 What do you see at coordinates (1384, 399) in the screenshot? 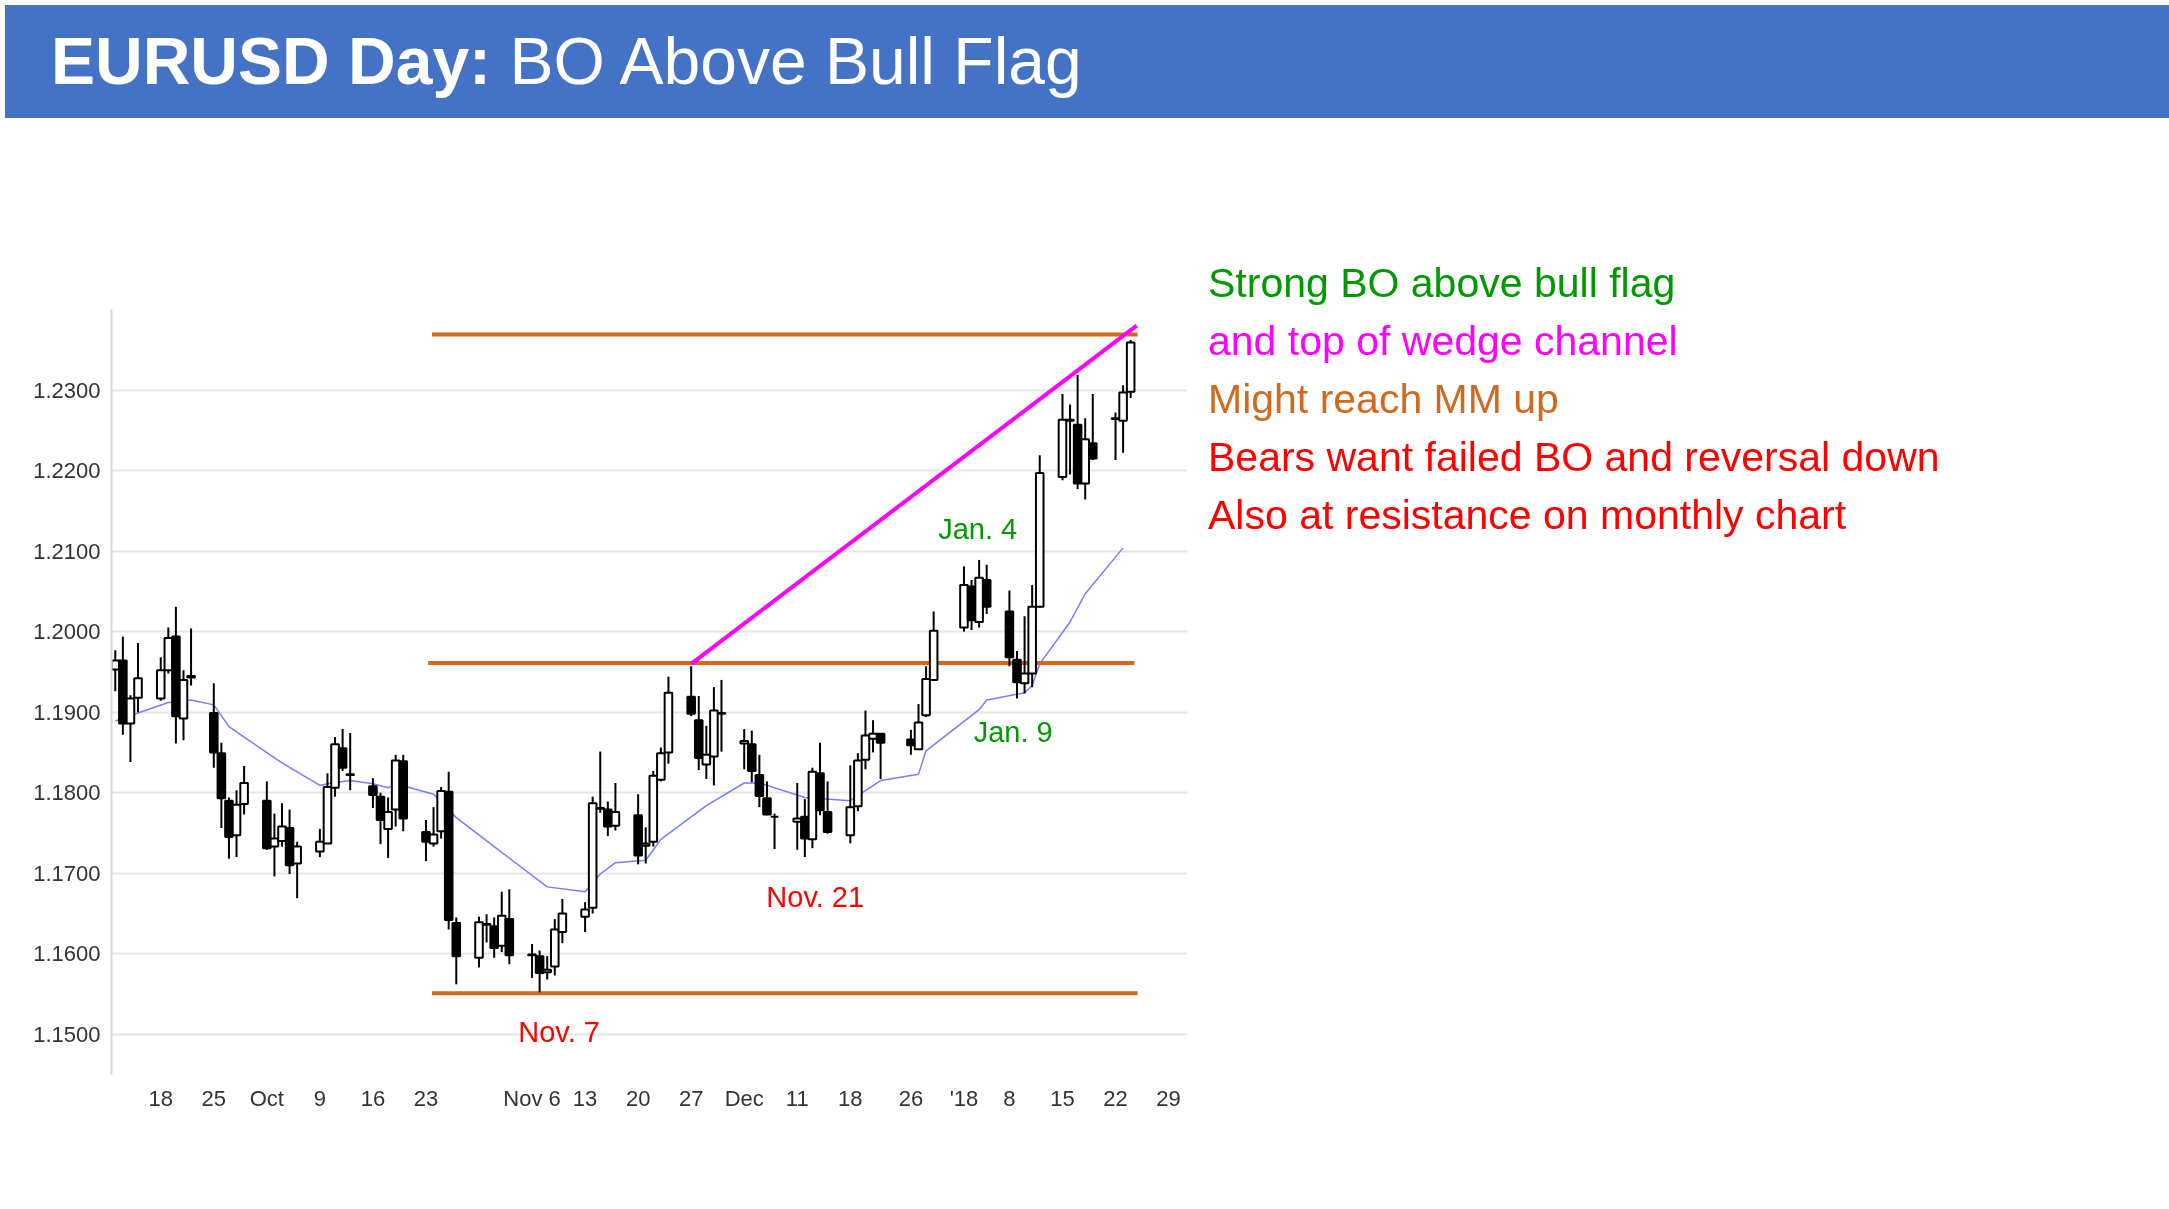
I see `text: Might reach MM up` at bounding box center [1384, 399].